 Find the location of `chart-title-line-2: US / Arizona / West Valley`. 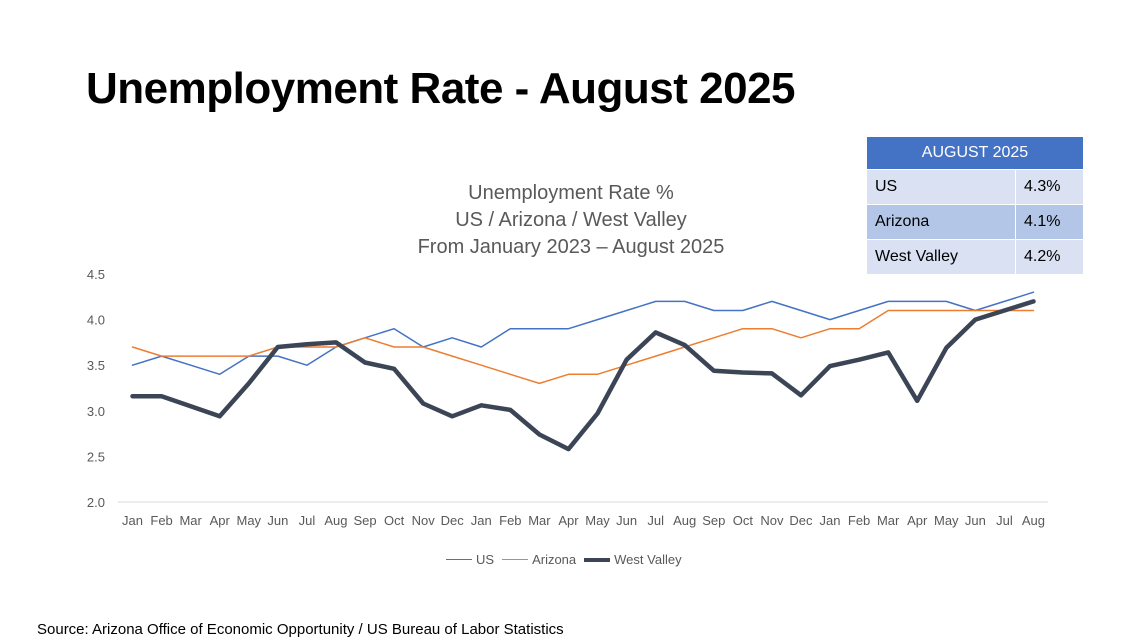

chart-title-line-2: US / Arizona / West Valley is located at coordinates (571, 220).